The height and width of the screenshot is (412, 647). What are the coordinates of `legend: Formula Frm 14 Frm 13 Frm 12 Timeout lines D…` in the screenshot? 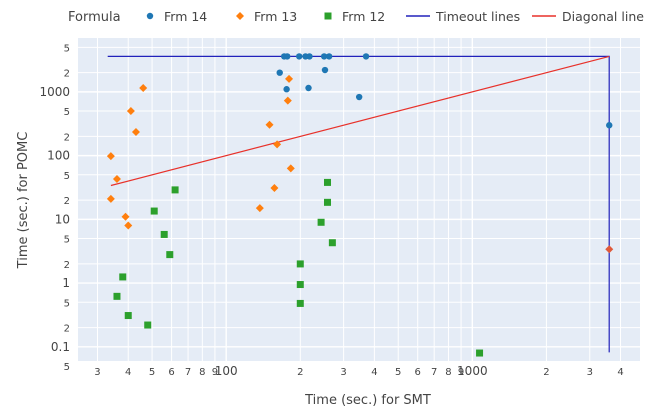 It's located at (356, 17).